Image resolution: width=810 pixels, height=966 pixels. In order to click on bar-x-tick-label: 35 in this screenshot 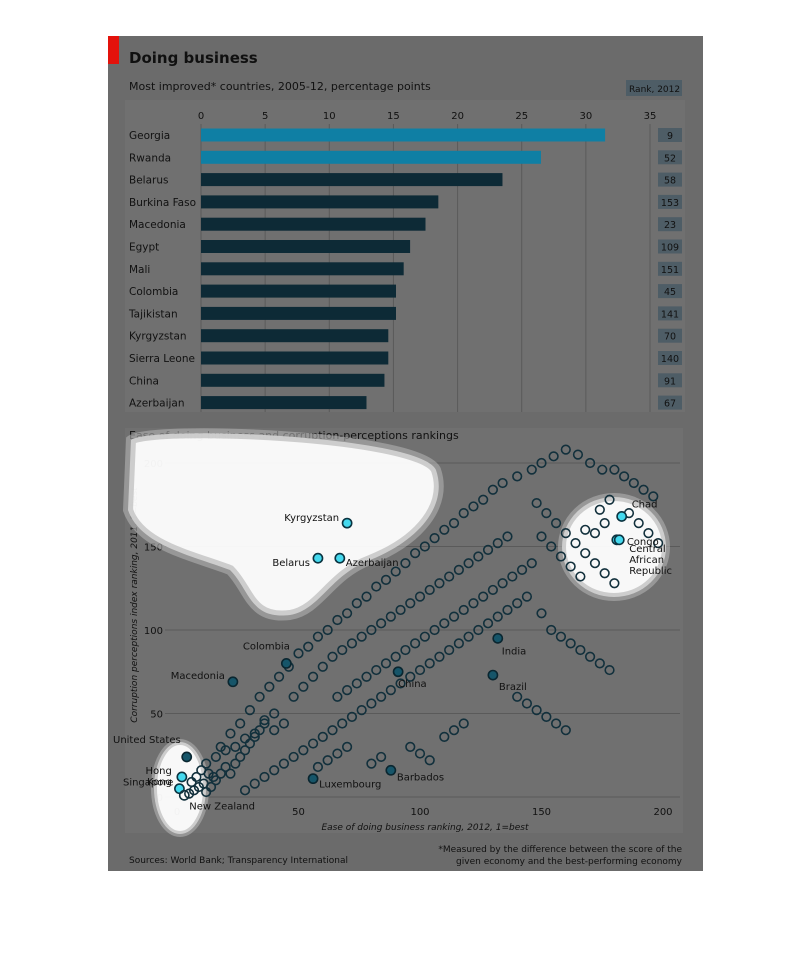, I will do `click(650, 116)`.